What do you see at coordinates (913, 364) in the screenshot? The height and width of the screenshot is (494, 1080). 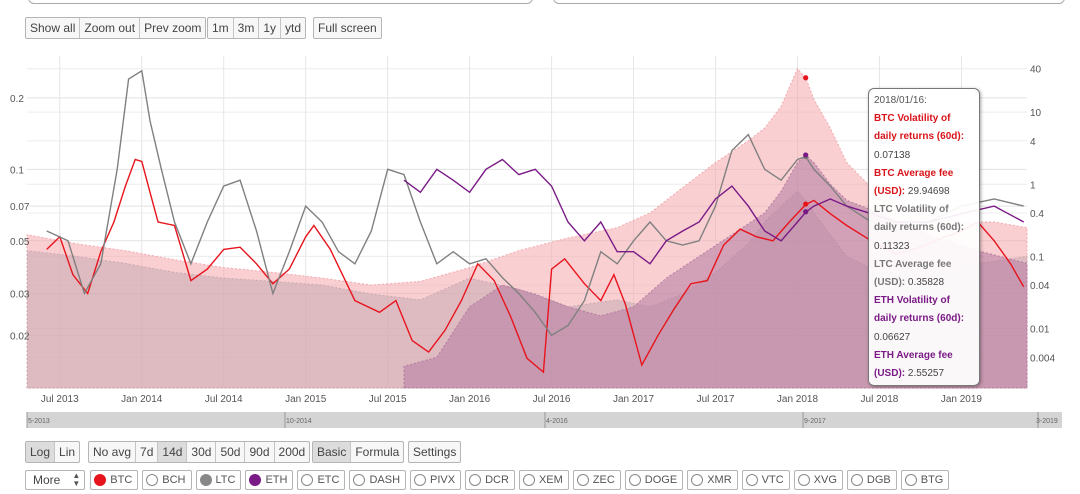 I see `tooltip-entry: ETH Average fee (USD): 2.55257` at bounding box center [913, 364].